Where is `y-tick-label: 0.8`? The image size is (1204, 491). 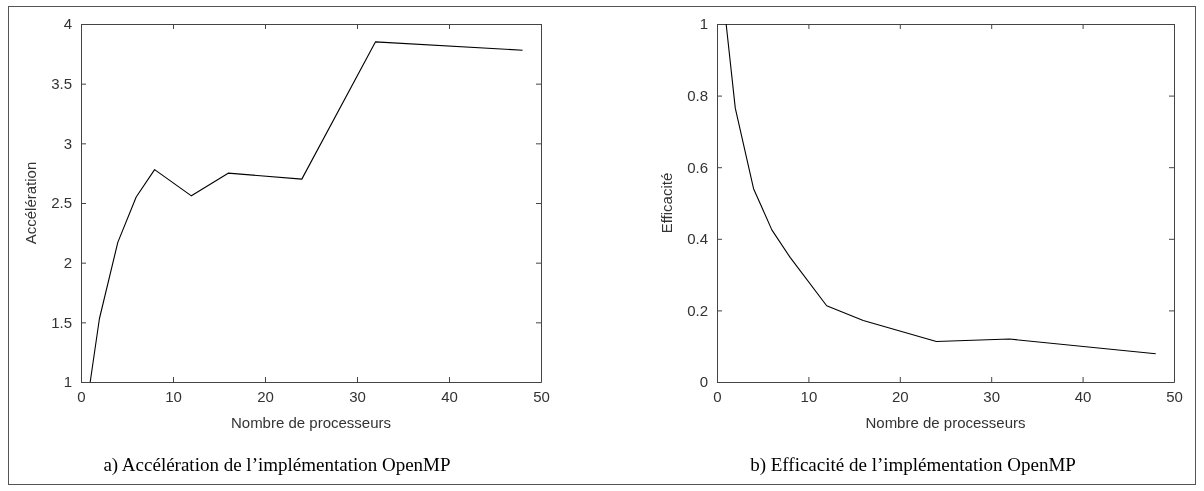 y-tick-label: 0.8 is located at coordinates (697, 95).